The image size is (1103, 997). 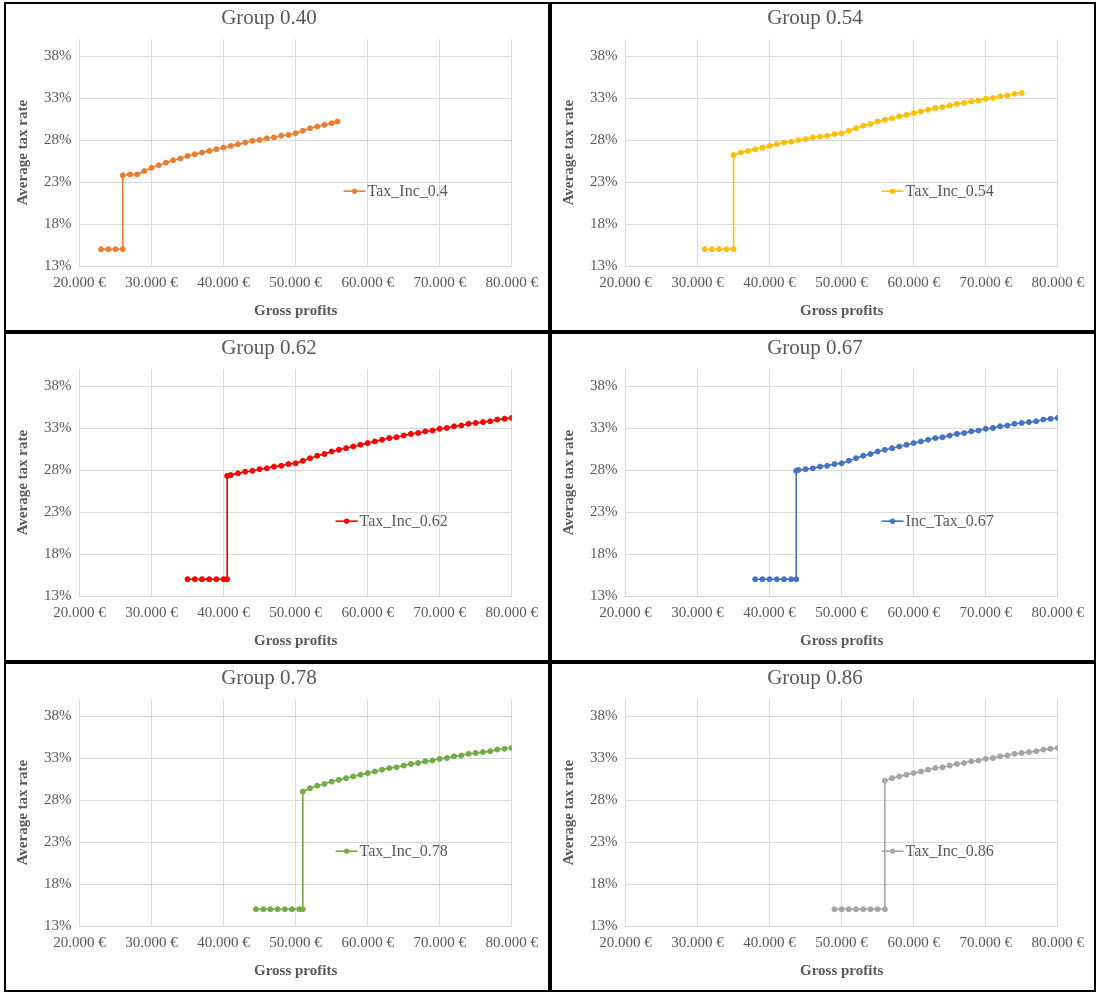 What do you see at coordinates (269, 17) in the screenshot?
I see `chart-title: Group 0.40` at bounding box center [269, 17].